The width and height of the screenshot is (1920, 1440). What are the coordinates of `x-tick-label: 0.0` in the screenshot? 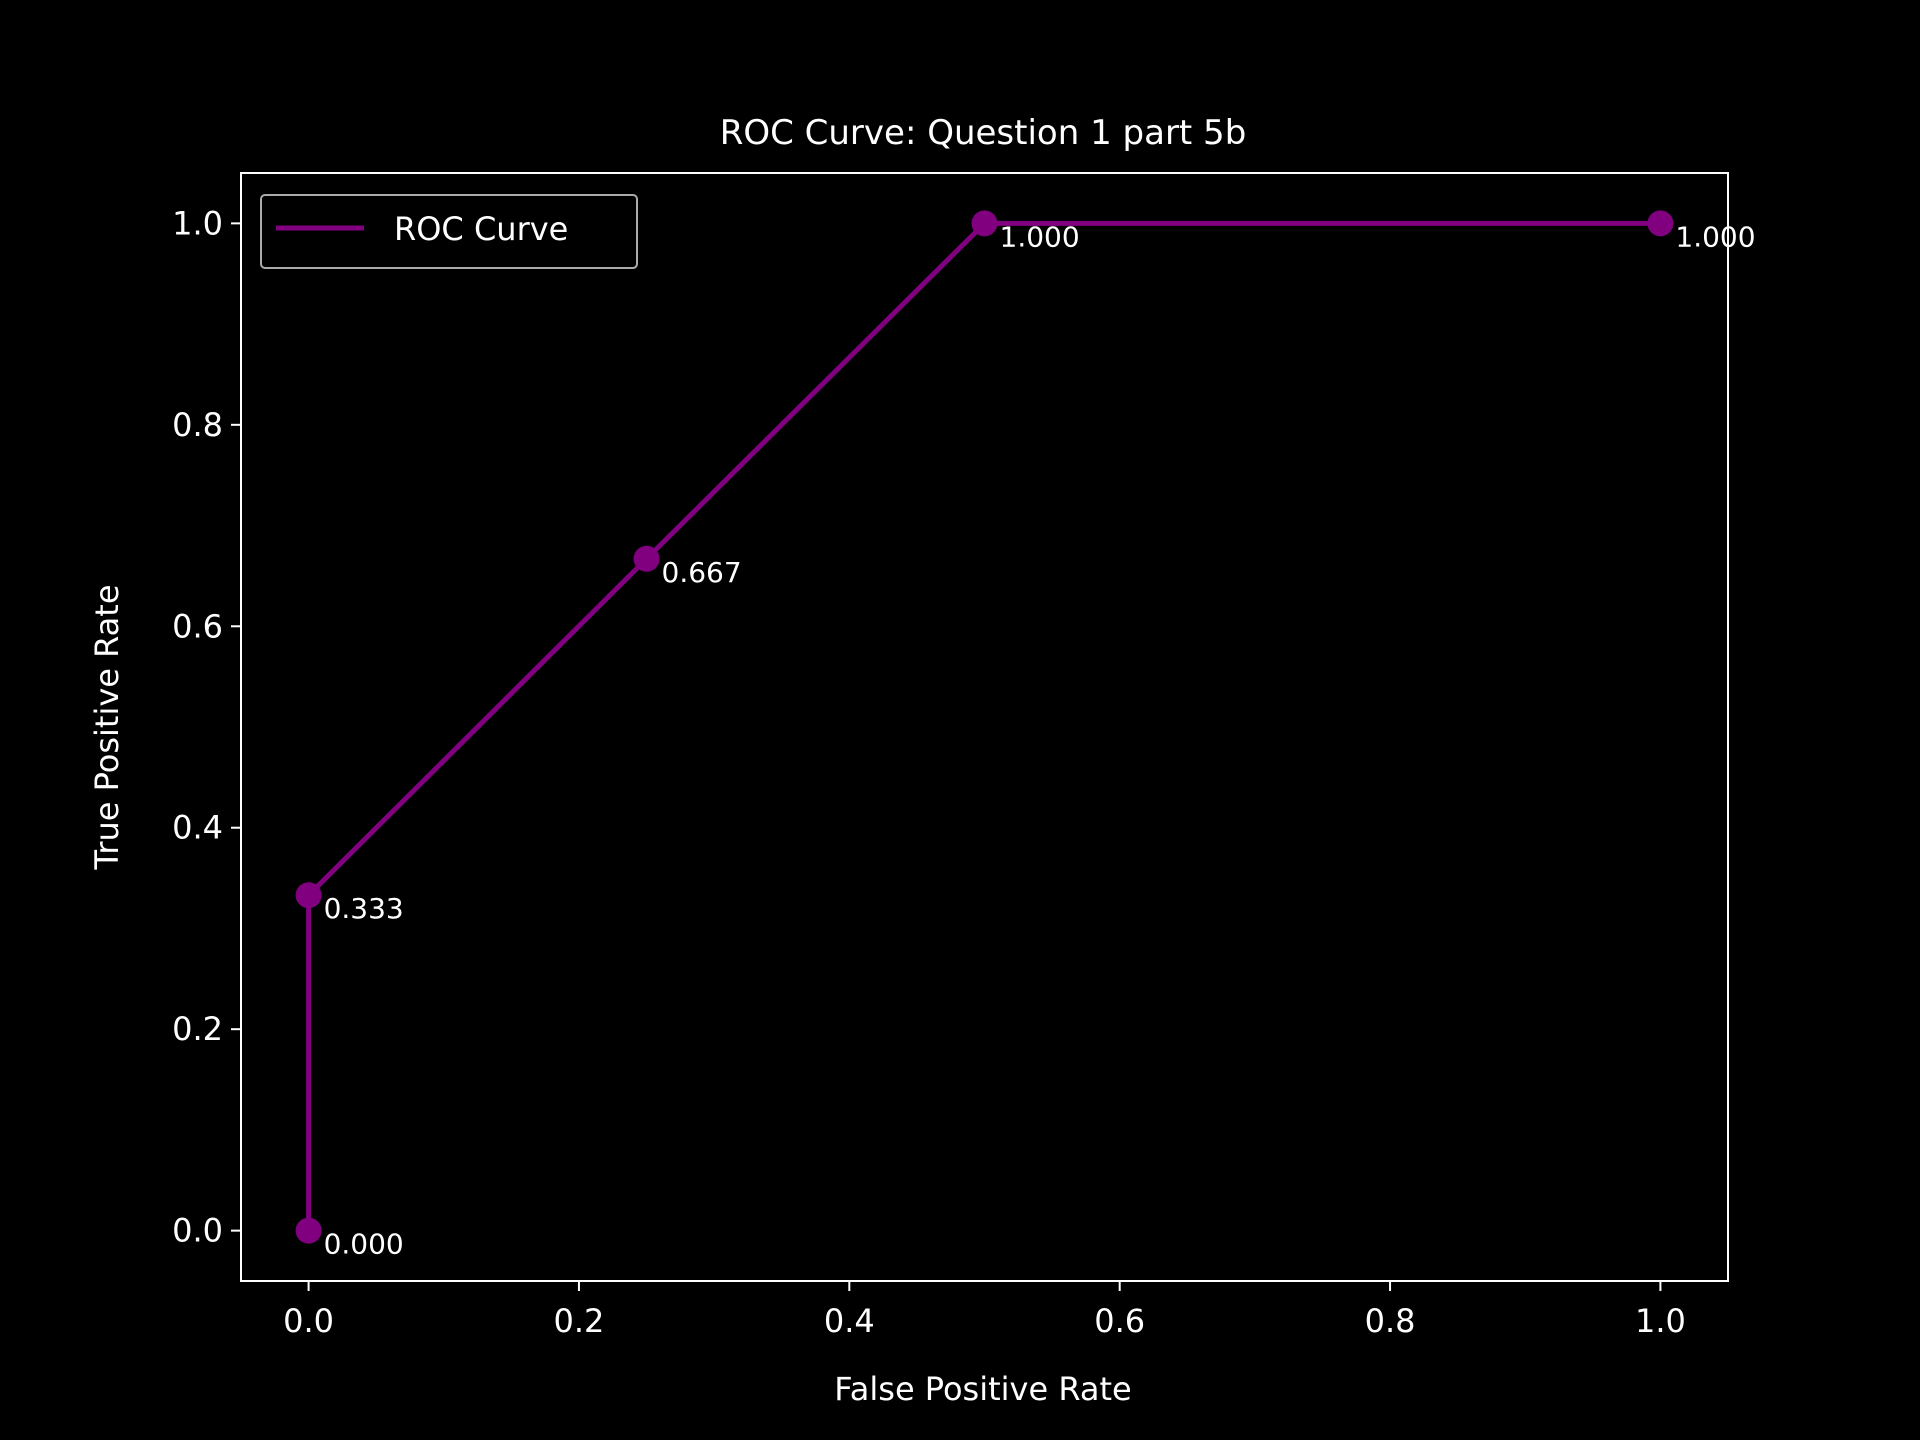 It's located at (308, 1321).